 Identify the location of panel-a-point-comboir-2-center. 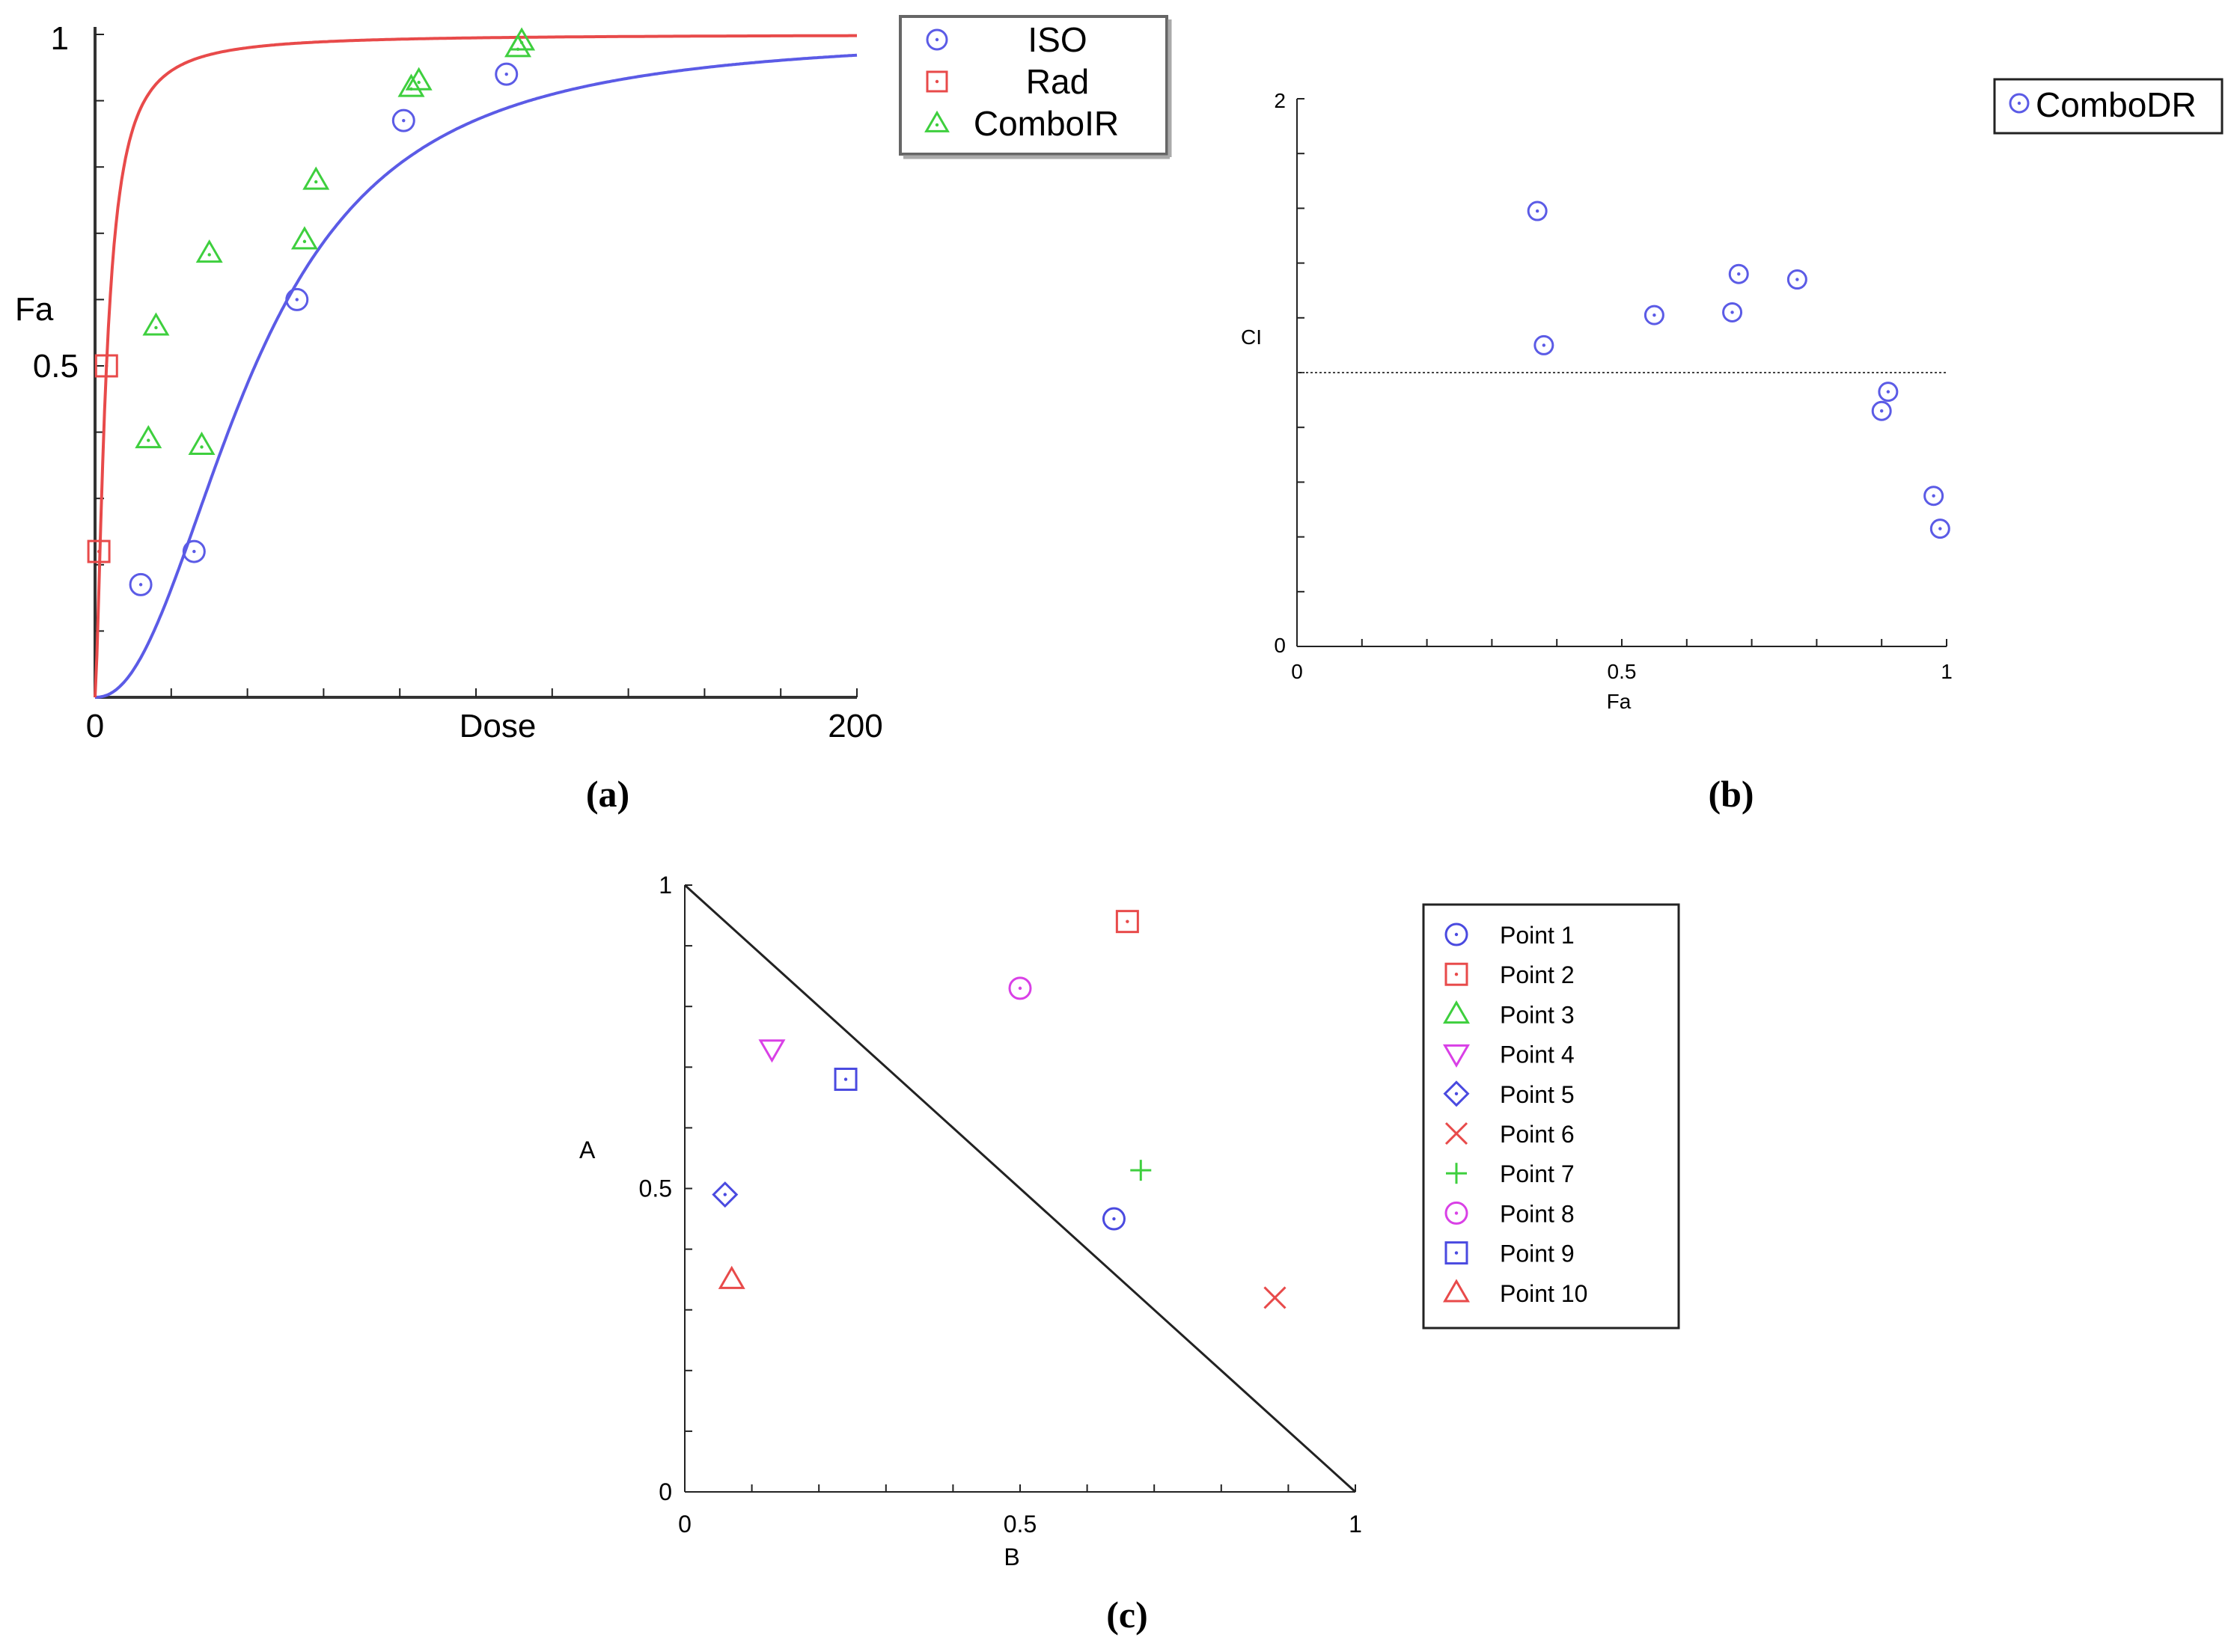
(156, 327).